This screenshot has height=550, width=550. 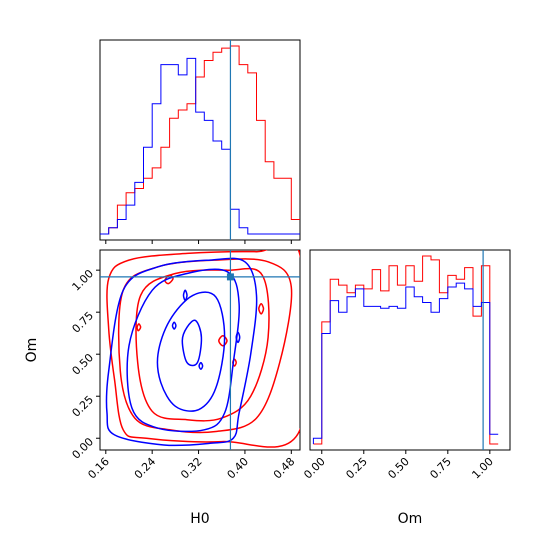 I want to click on panel-hist-om-frame, so click(x=410, y=350).